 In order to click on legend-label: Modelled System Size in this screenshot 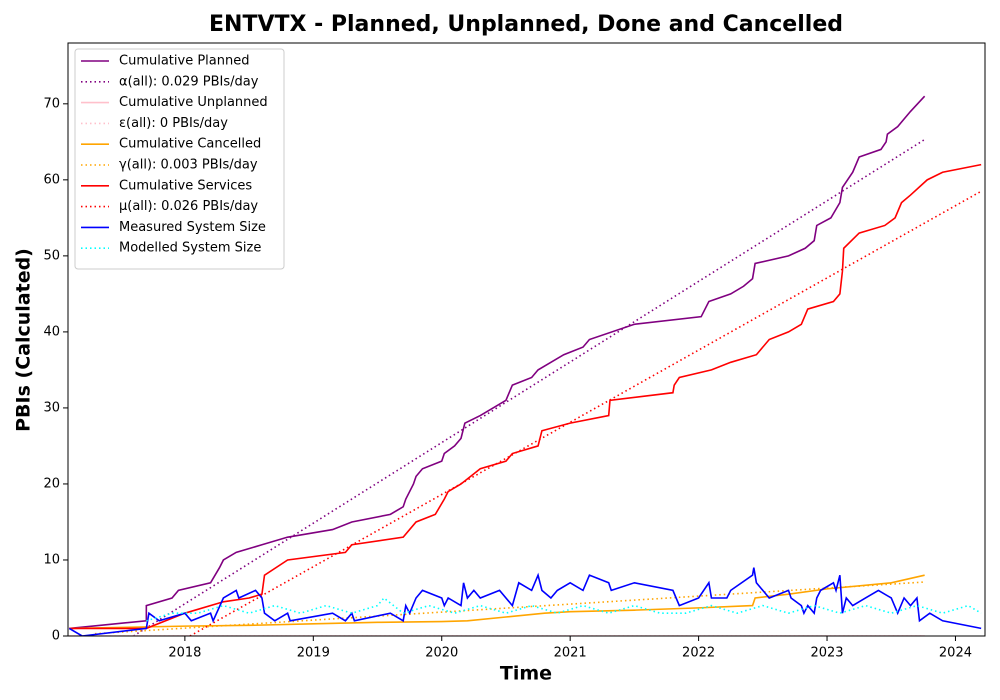, I will do `click(190, 248)`.